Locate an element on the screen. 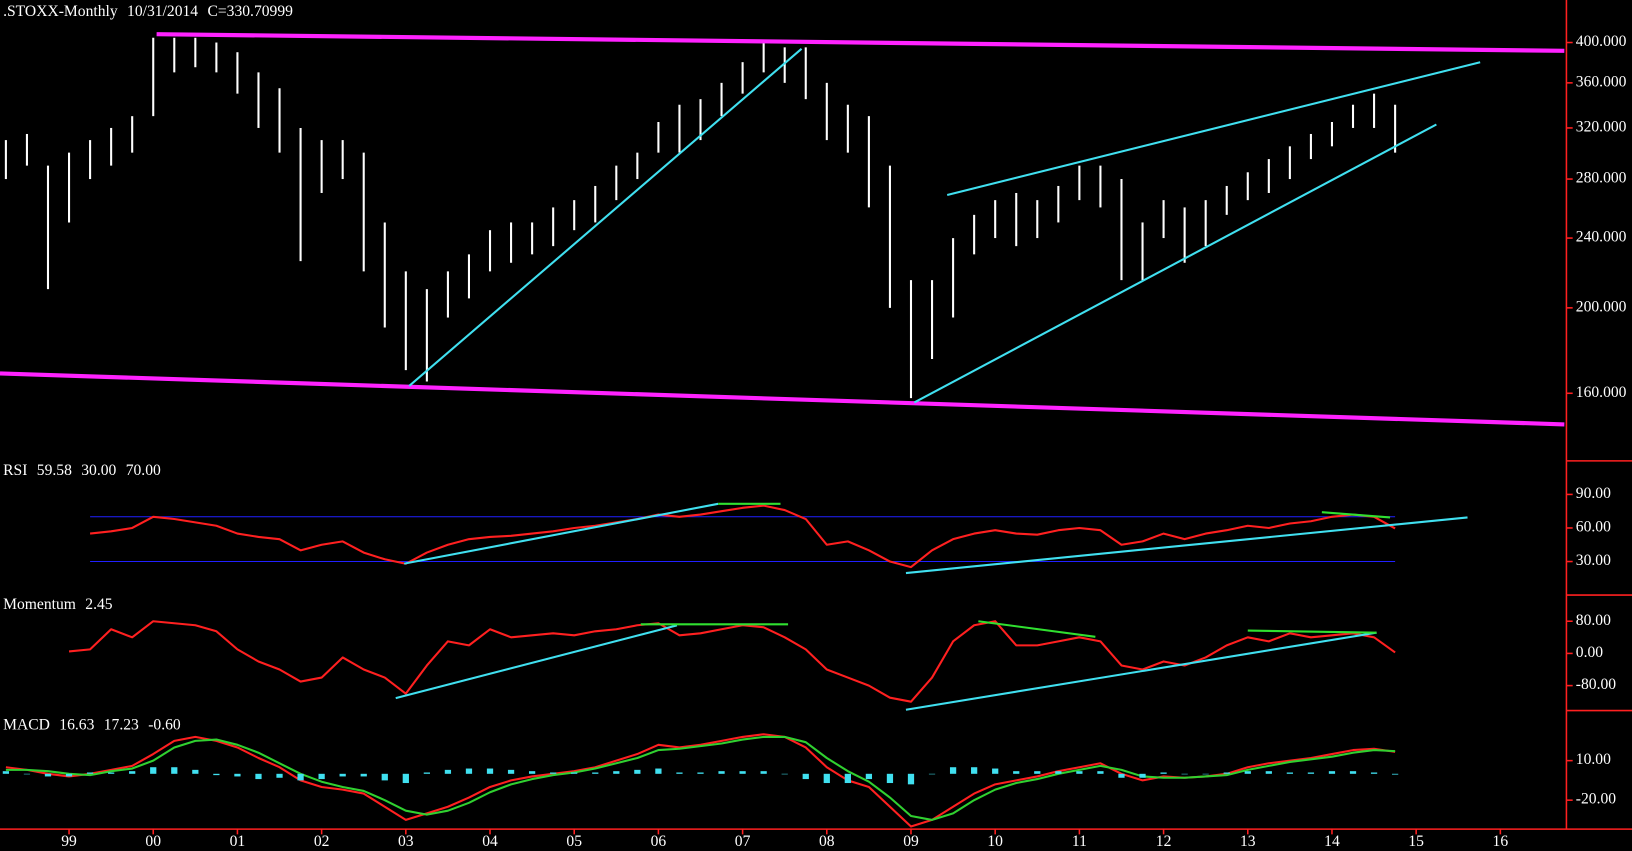 Image resolution: width=1632 pixels, height=851 pixels. y-tick-label: 280.000 is located at coordinates (1601, 178).